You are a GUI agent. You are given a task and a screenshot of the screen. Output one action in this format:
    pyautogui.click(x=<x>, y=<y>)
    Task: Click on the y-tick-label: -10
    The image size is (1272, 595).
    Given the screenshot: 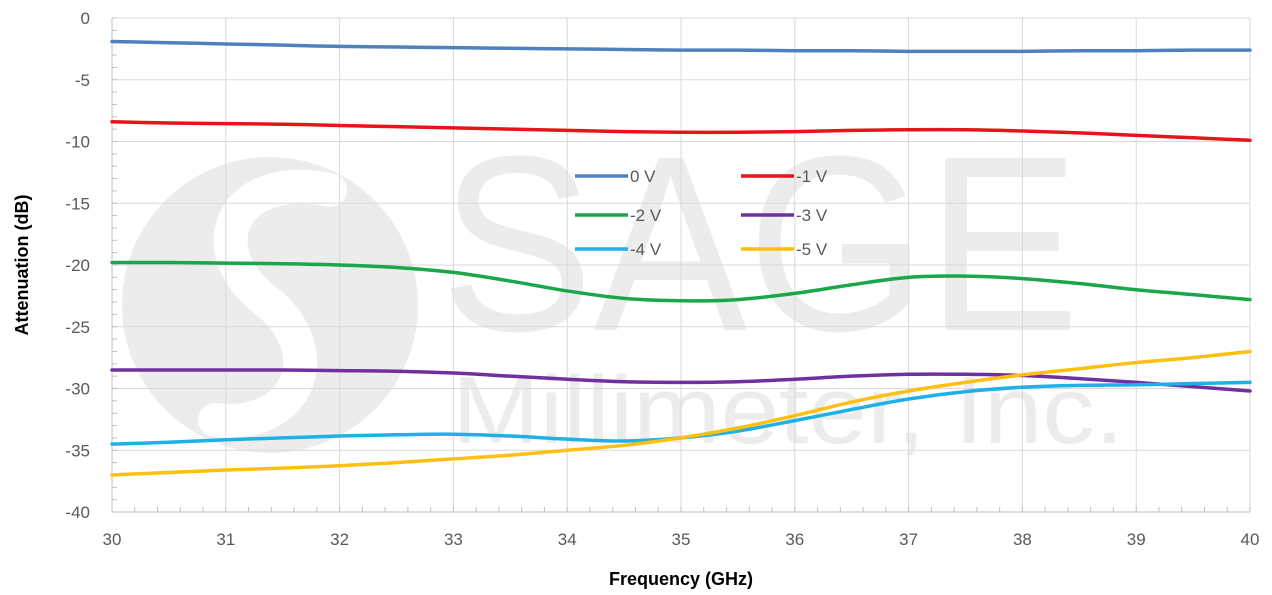 What is the action you would take?
    pyautogui.click(x=77, y=142)
    